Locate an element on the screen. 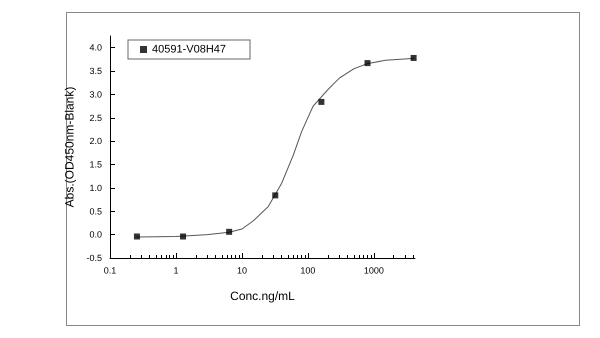  y-tick-label: 2.0 is located at coordinates (95, 141).